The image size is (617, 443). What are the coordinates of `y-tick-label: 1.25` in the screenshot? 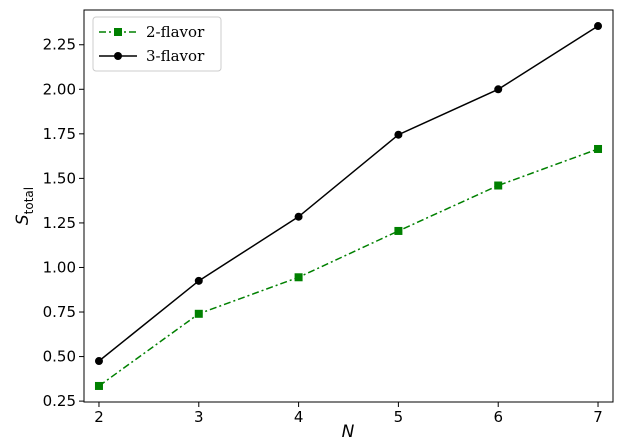 It's located at (59, 223).